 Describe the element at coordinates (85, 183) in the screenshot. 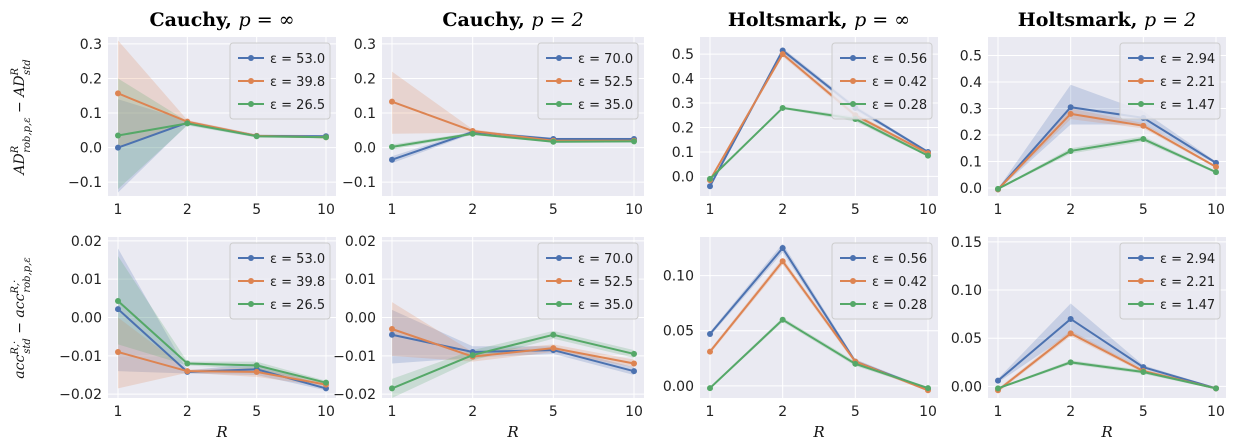

I see `y-tick-label: −0.1` at that location.